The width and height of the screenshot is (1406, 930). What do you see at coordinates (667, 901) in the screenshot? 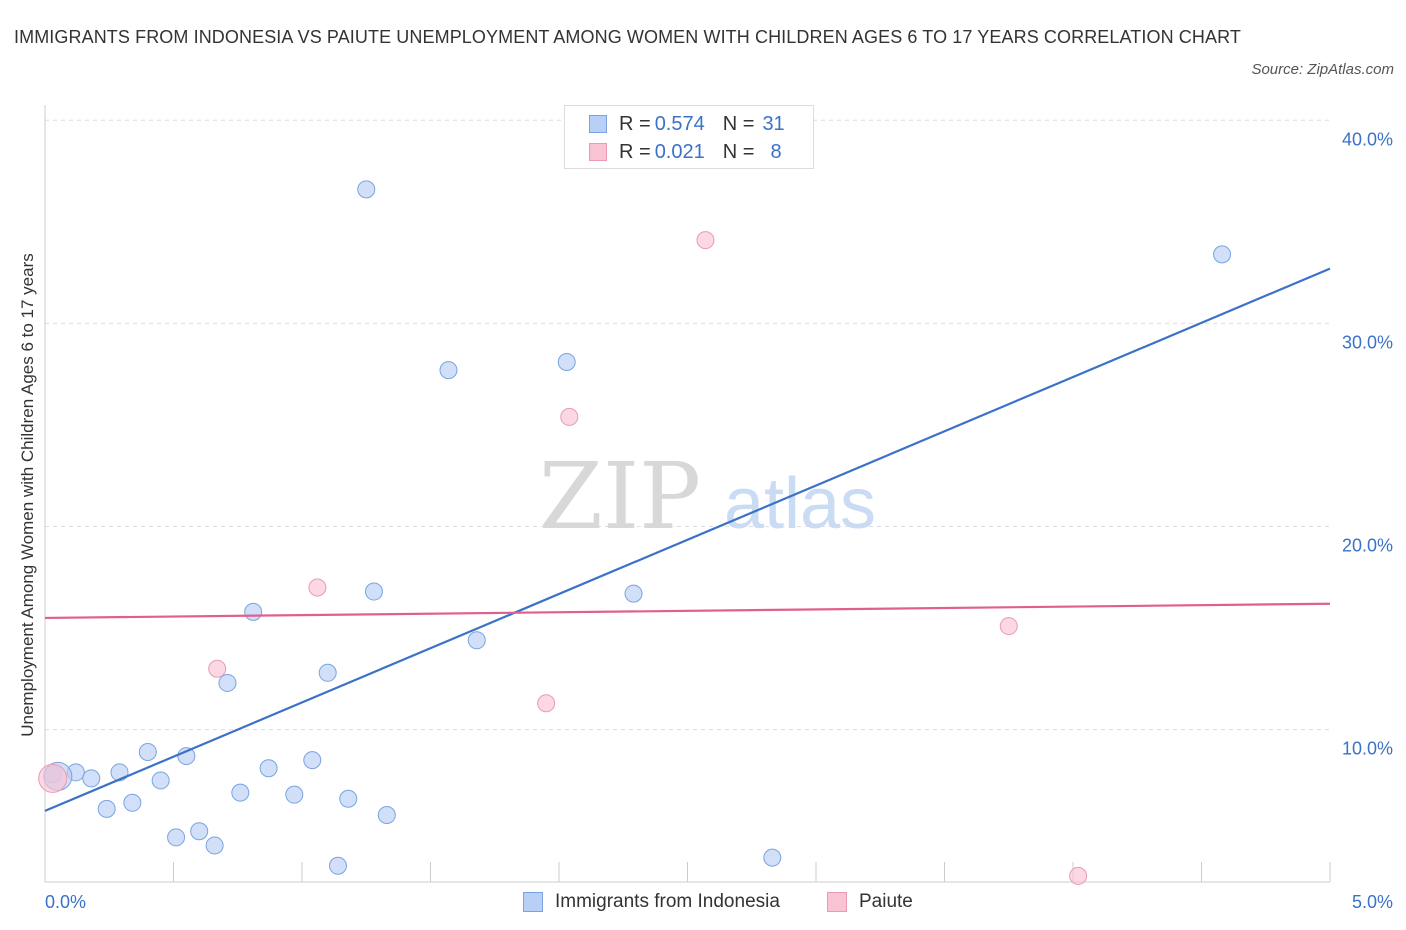
I see `legend-label: Immigrants from Indonesia` at bounding box center [667, 901].